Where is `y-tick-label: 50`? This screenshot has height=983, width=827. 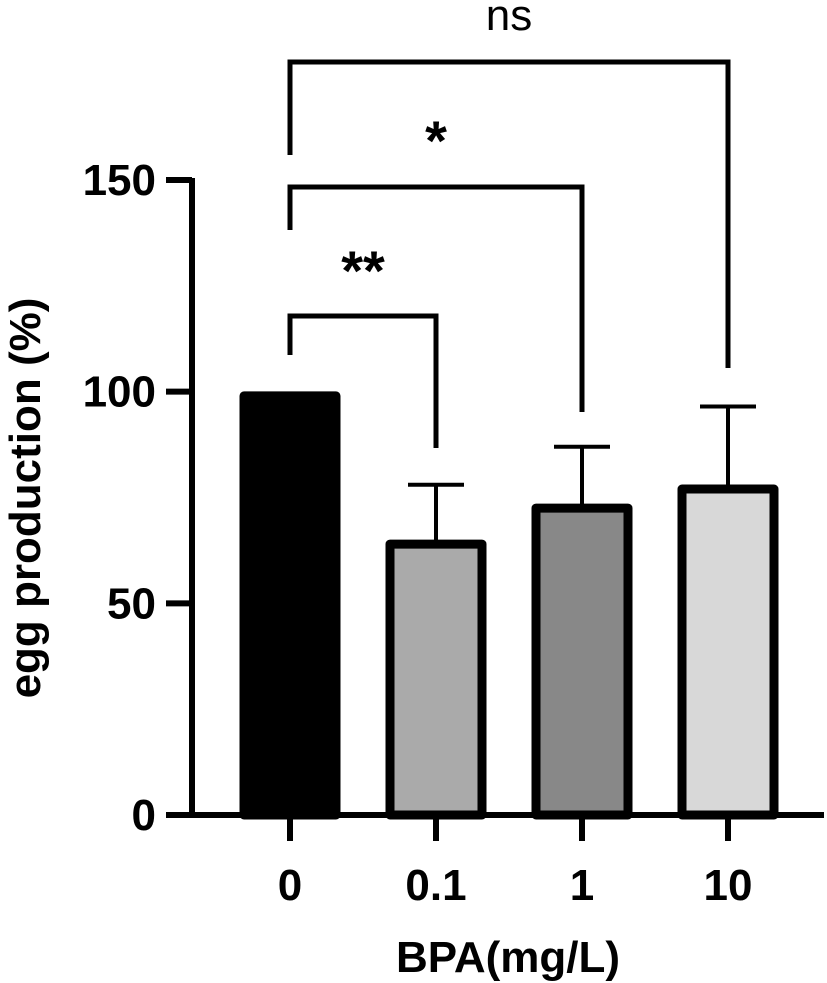 y-tick-label: 50 is located at coordinates (131, 603).